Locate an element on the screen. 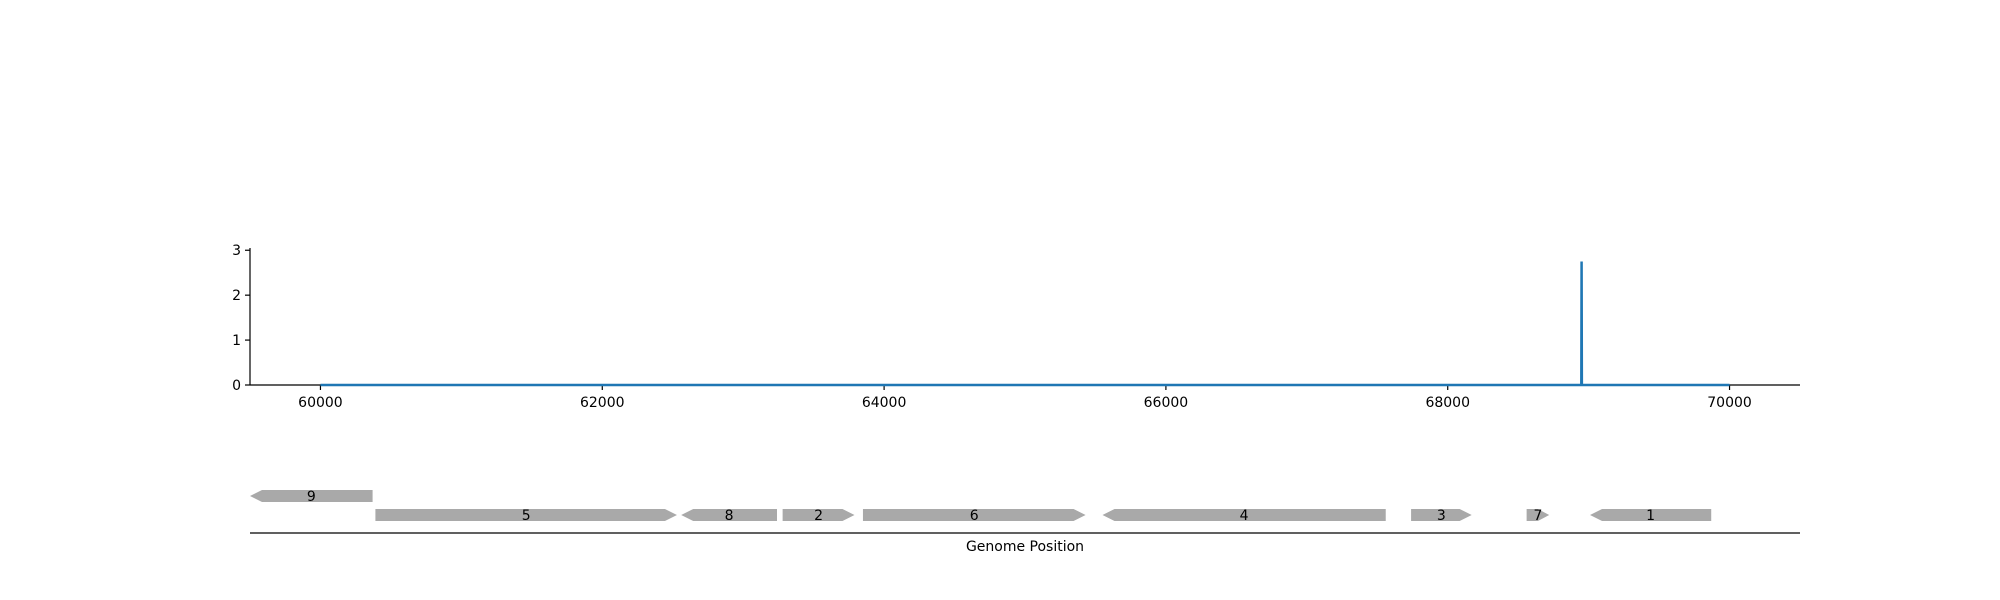  gene-label: 9 is located at coordinates (311, 497).